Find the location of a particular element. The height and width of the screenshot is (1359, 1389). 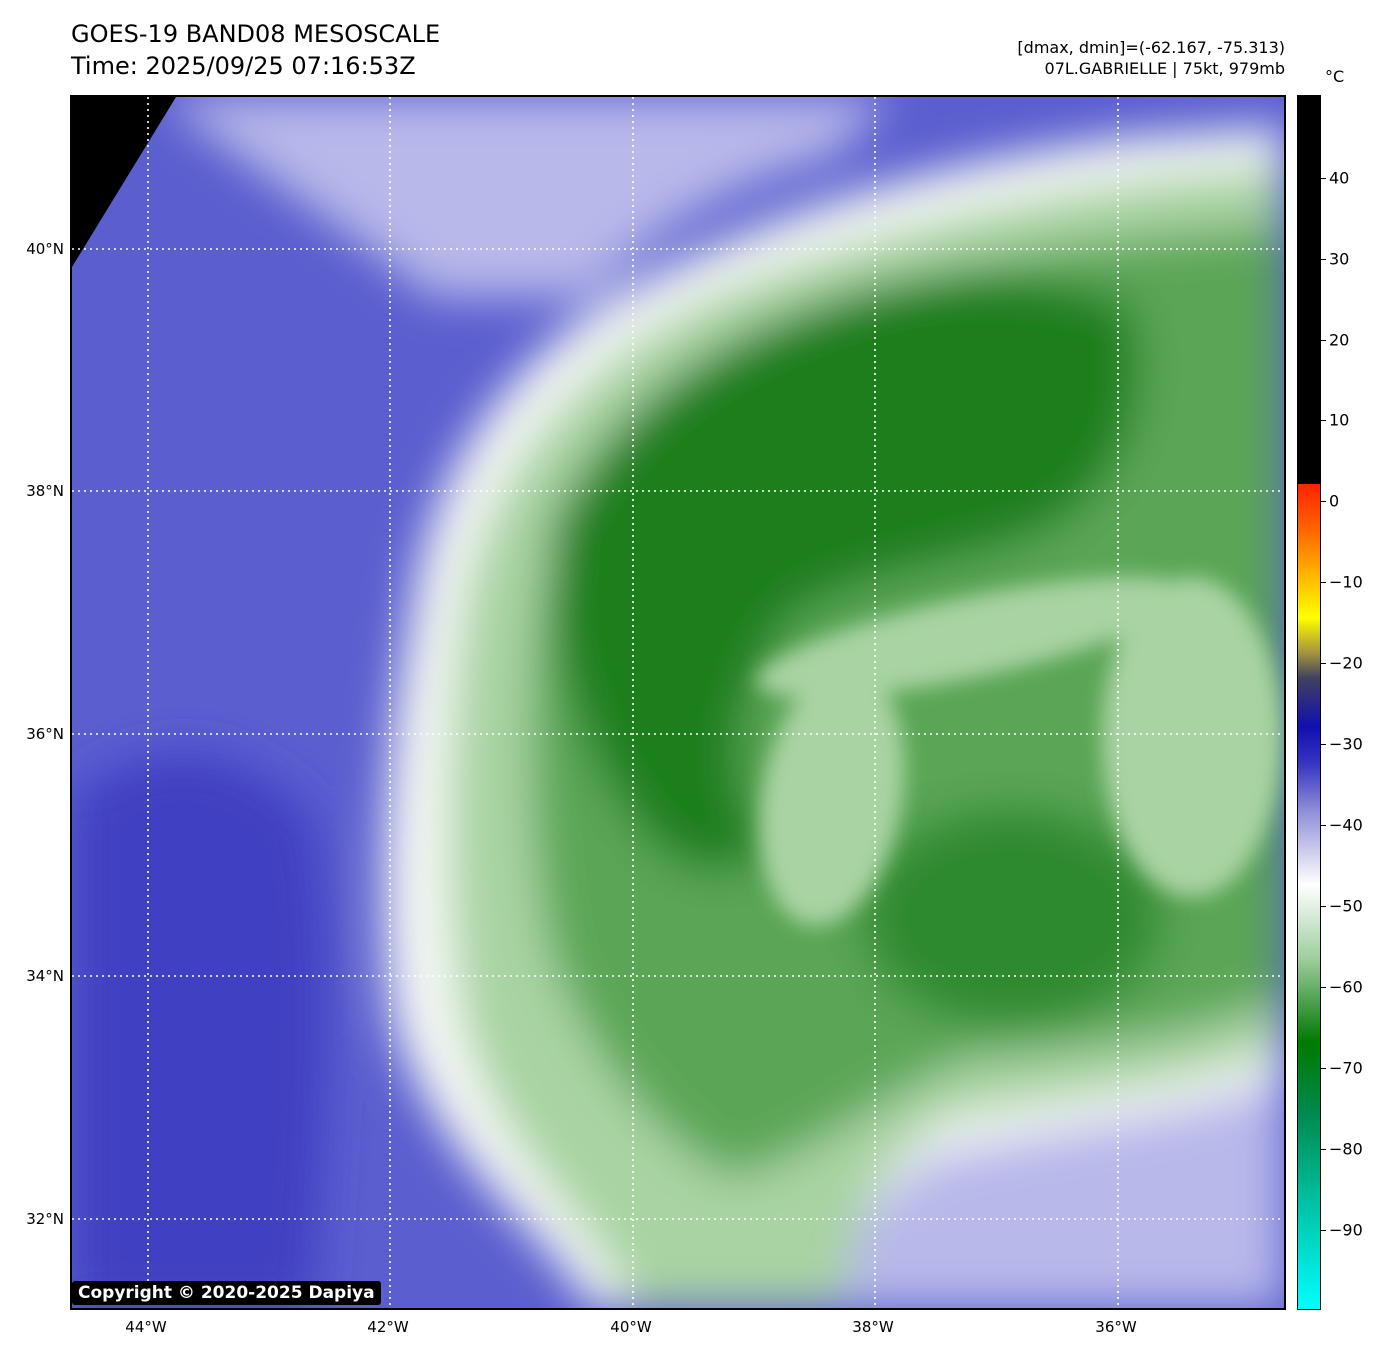

lon-label-36w: 36°W is located at coordinates (1116, 1327).